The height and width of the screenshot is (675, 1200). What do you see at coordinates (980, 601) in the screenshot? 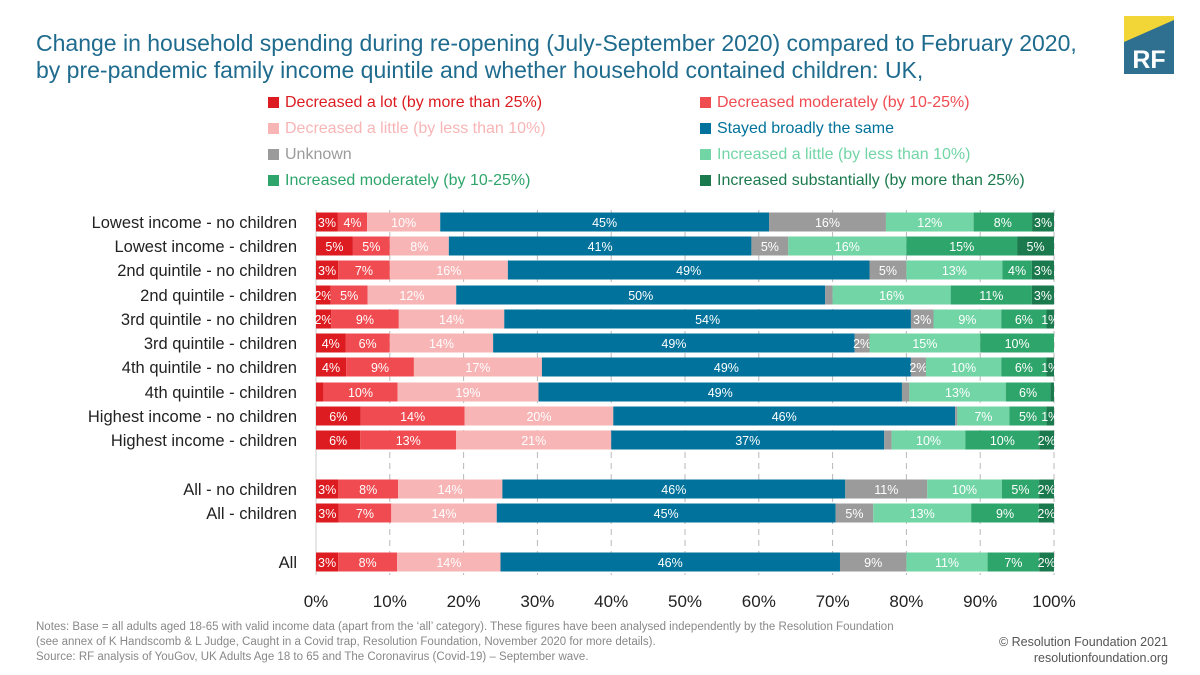
I see `x-tick-label: 90%` at bounding box center [980, 601].